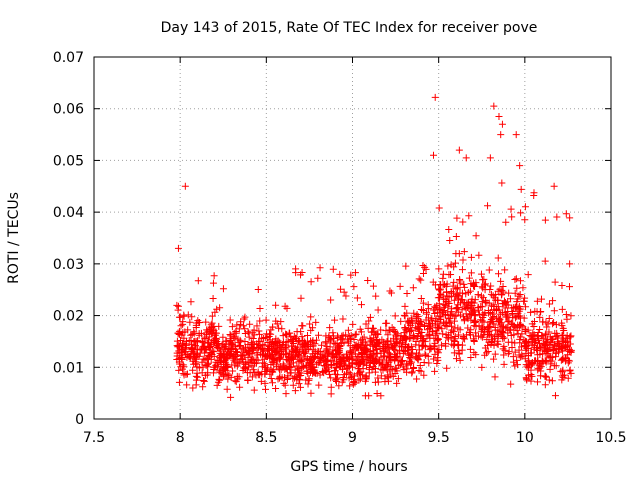 This screenshot has width=640, height=480. I want to click on y-tick-label: 0.07, so click(68, 58).